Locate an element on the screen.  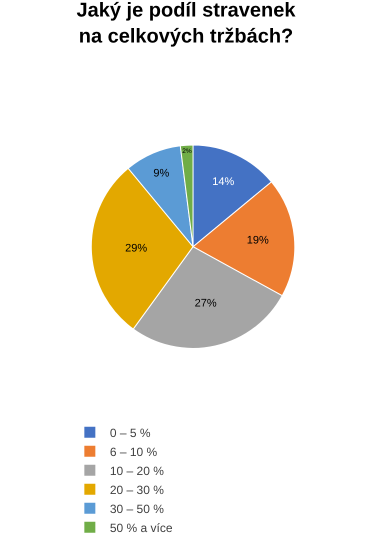
legend-label: 10 – 20 % is located at coordinates (137, 471).